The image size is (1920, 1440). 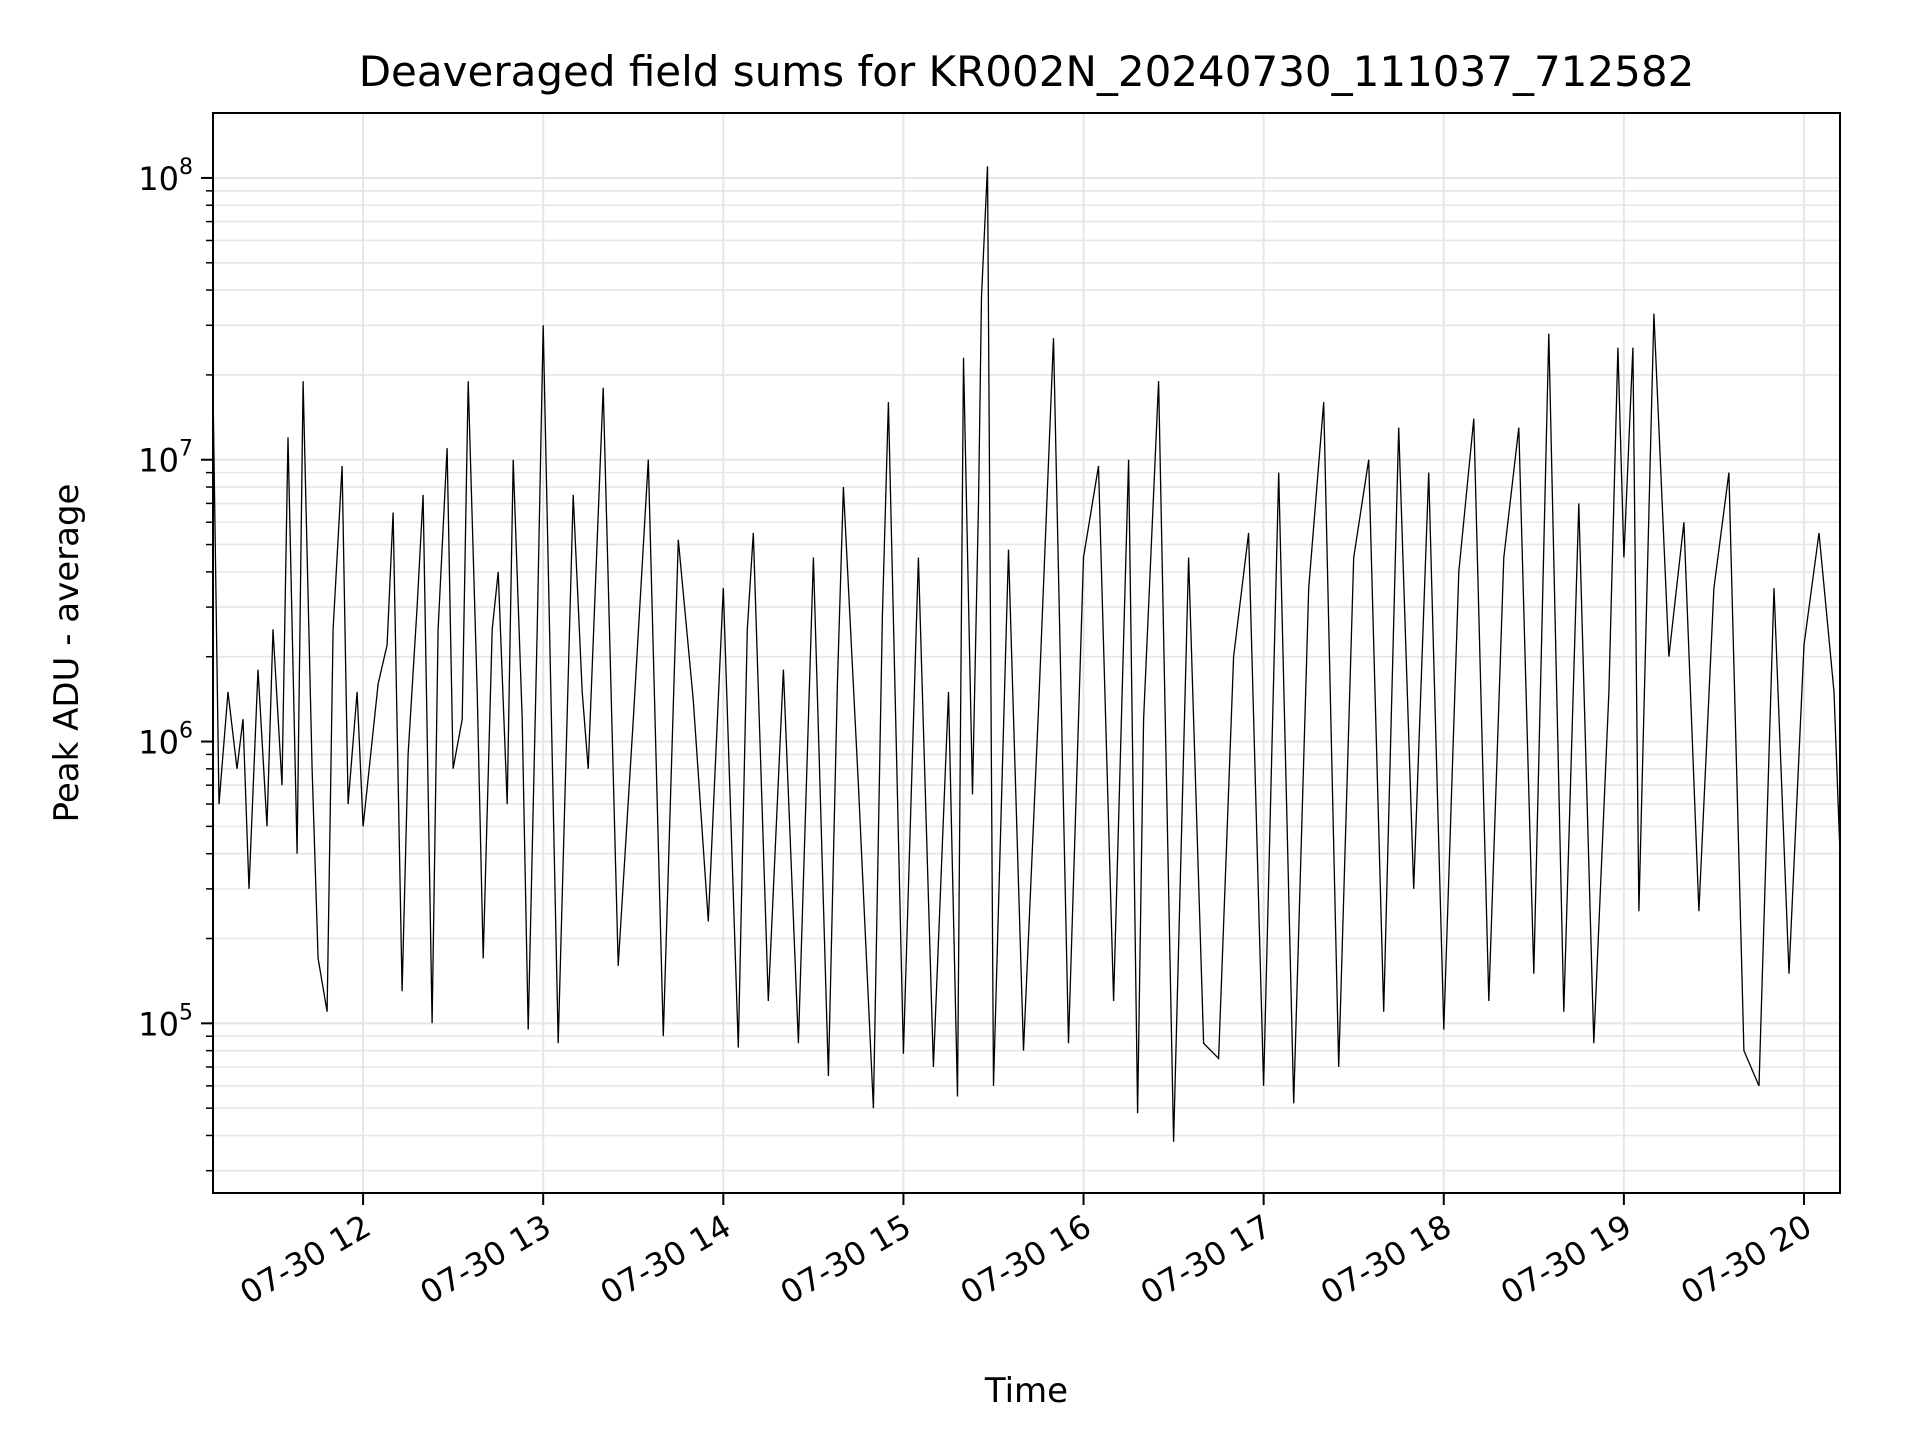 I want to click on y-tick-label: 10⁸, so click(x=165, y=176).